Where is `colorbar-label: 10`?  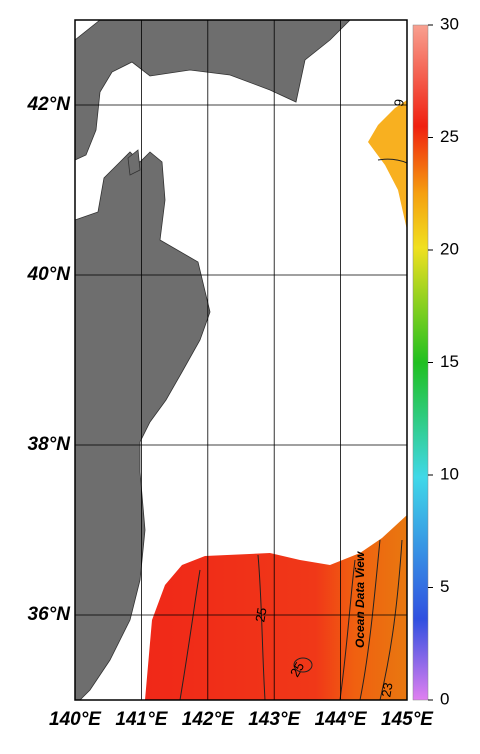
colorbar-label: 10 is located at coordinates (449, 473).